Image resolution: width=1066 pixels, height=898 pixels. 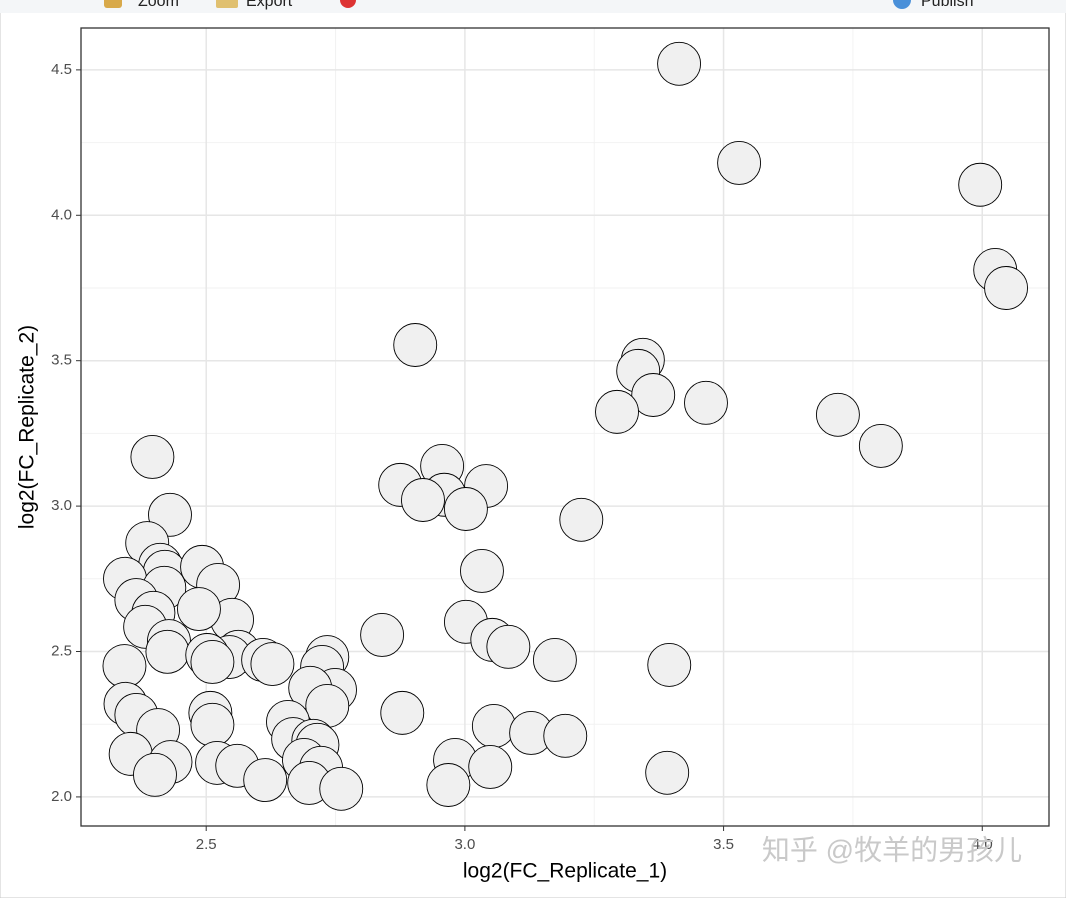 I want to click on y-tick-label: 3.0, so click(x=61, y=505).